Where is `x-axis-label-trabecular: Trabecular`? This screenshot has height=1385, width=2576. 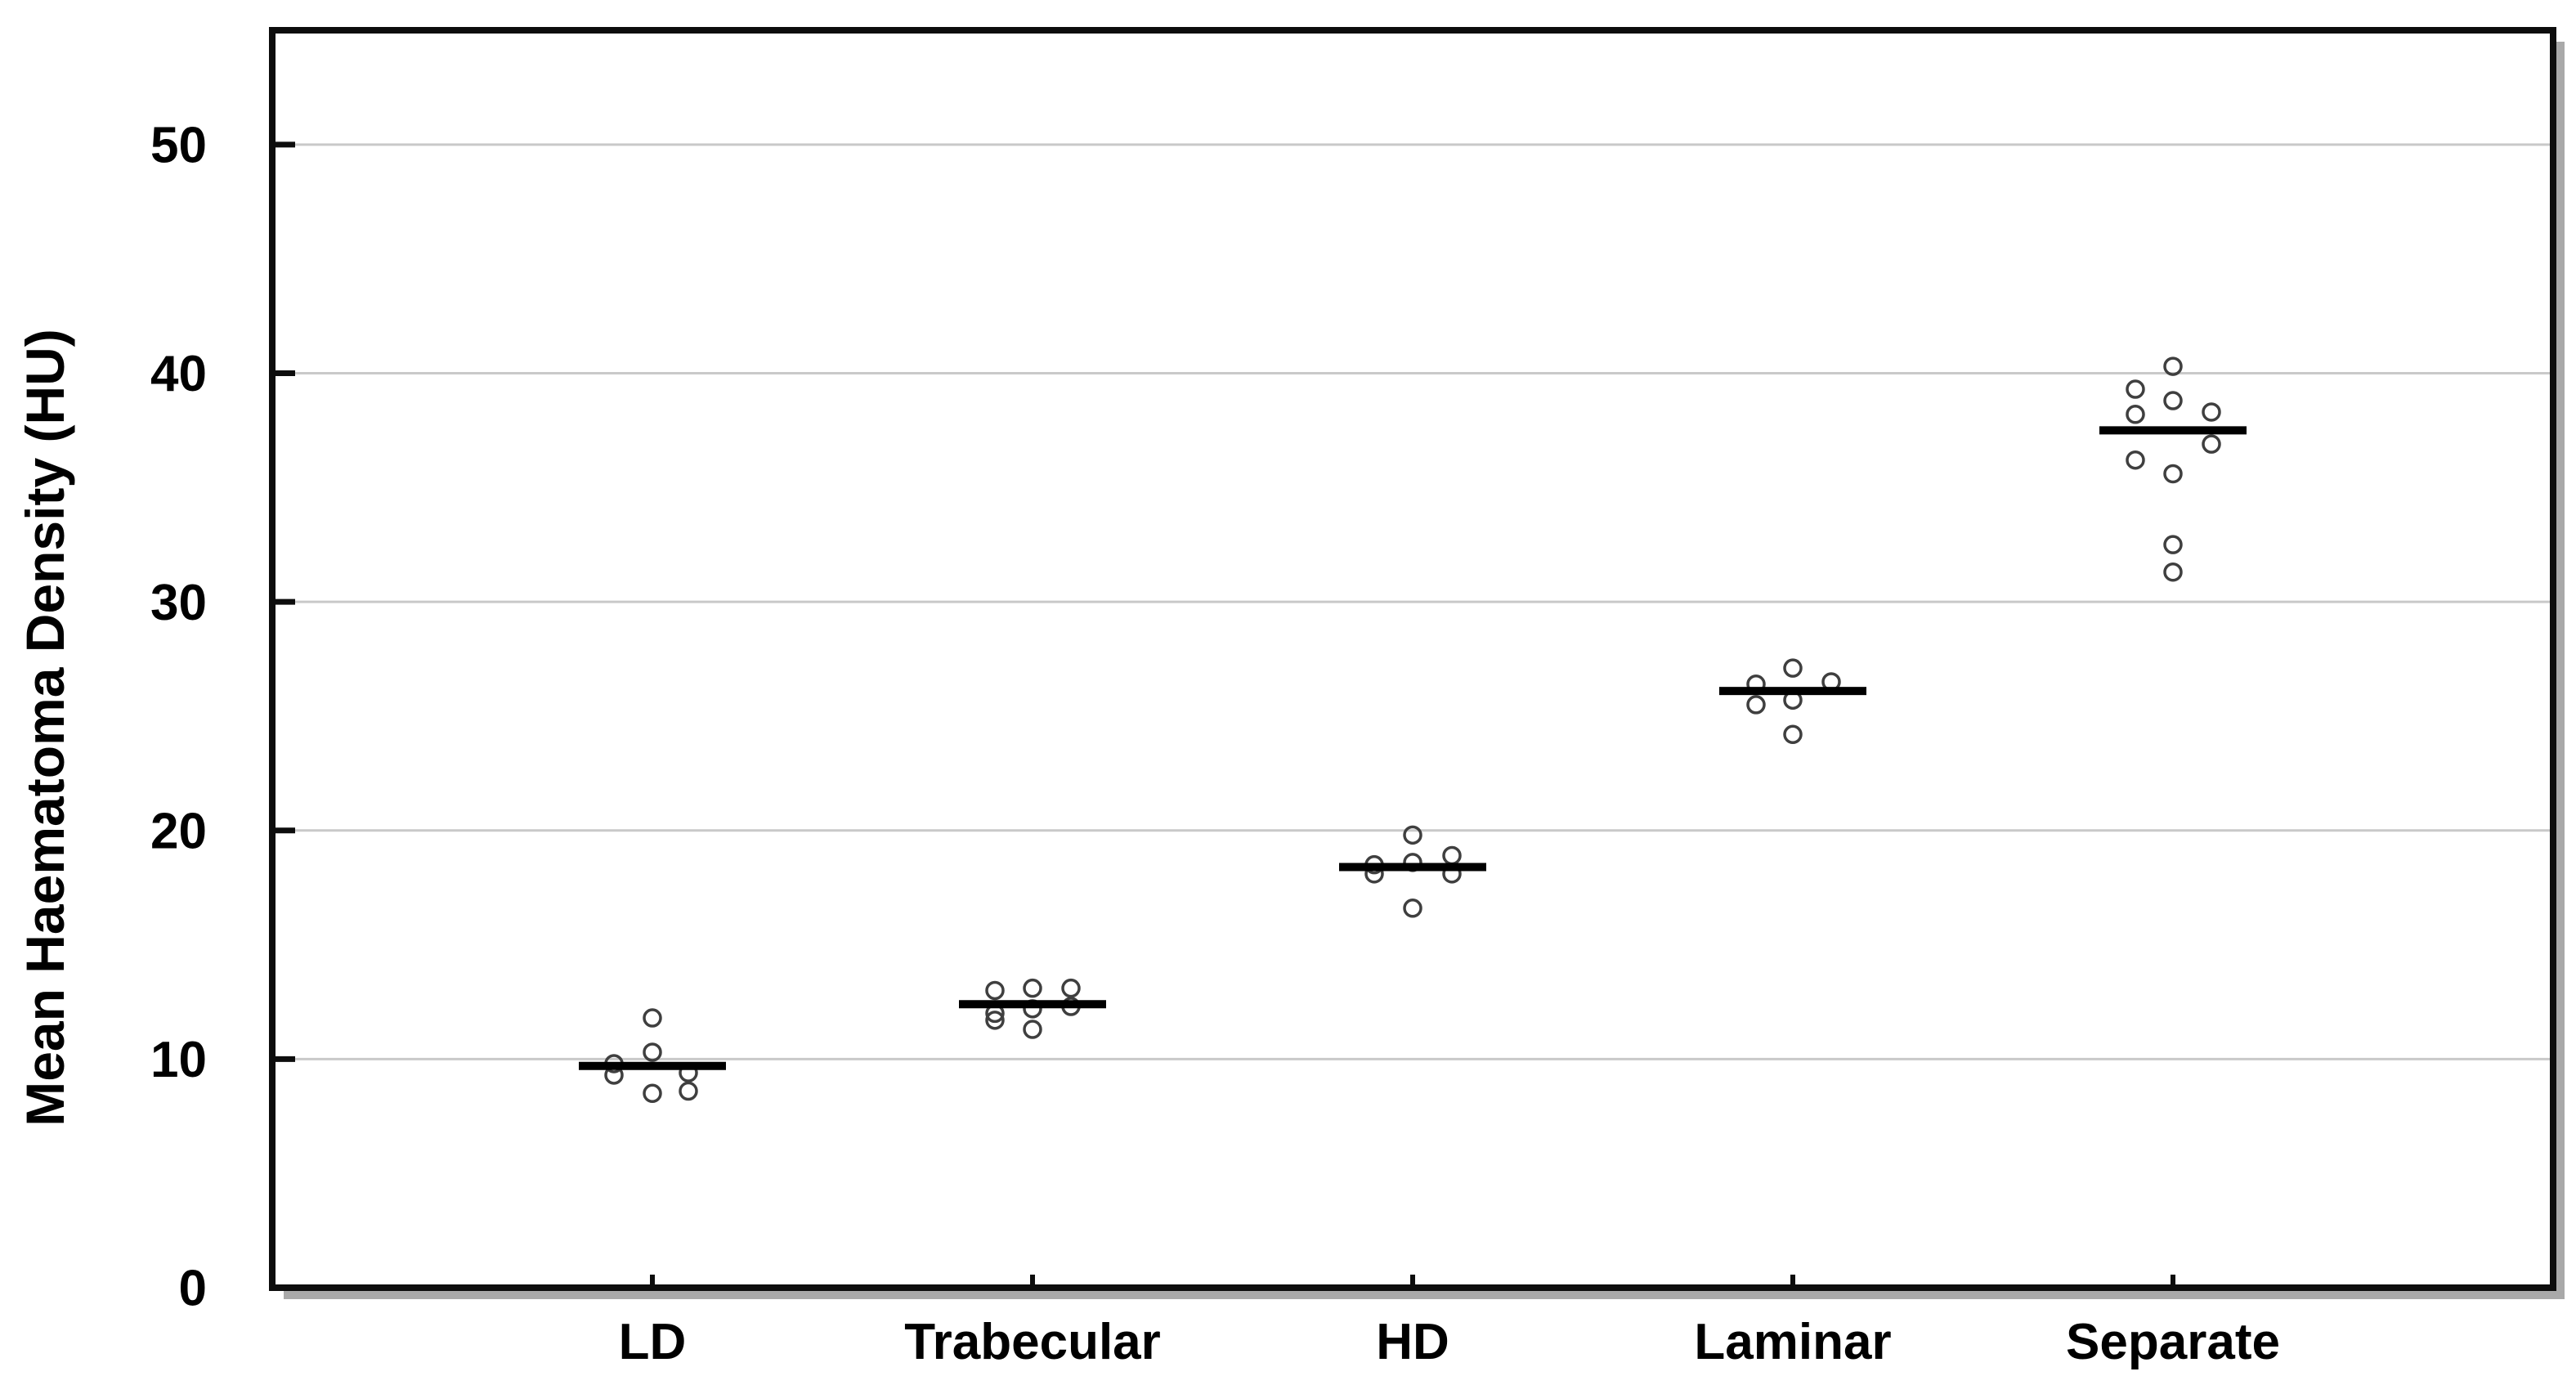
x-axis-label-trabecular: Trabecular is located at coordinates (1032, 1342).